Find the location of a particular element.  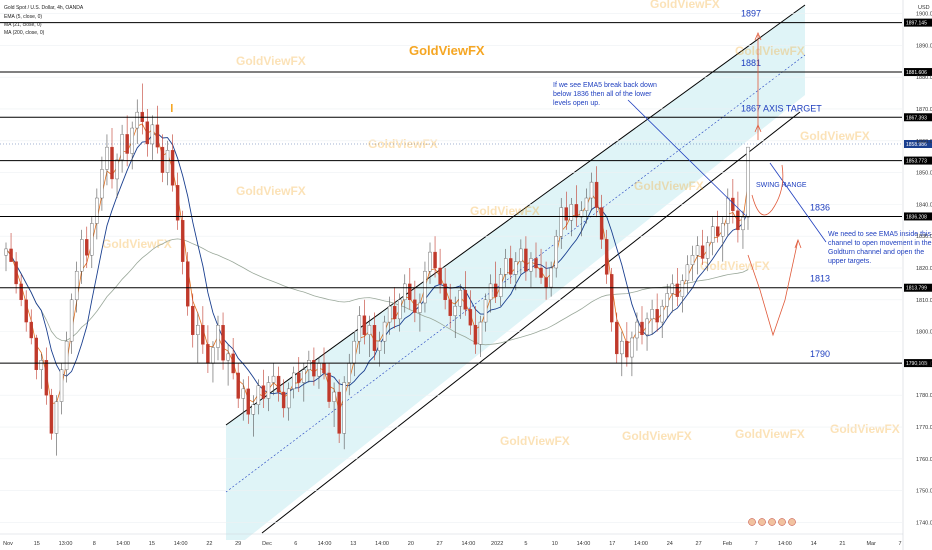

level-tag-6: 1790.108 is located at coordinates (916, 364).